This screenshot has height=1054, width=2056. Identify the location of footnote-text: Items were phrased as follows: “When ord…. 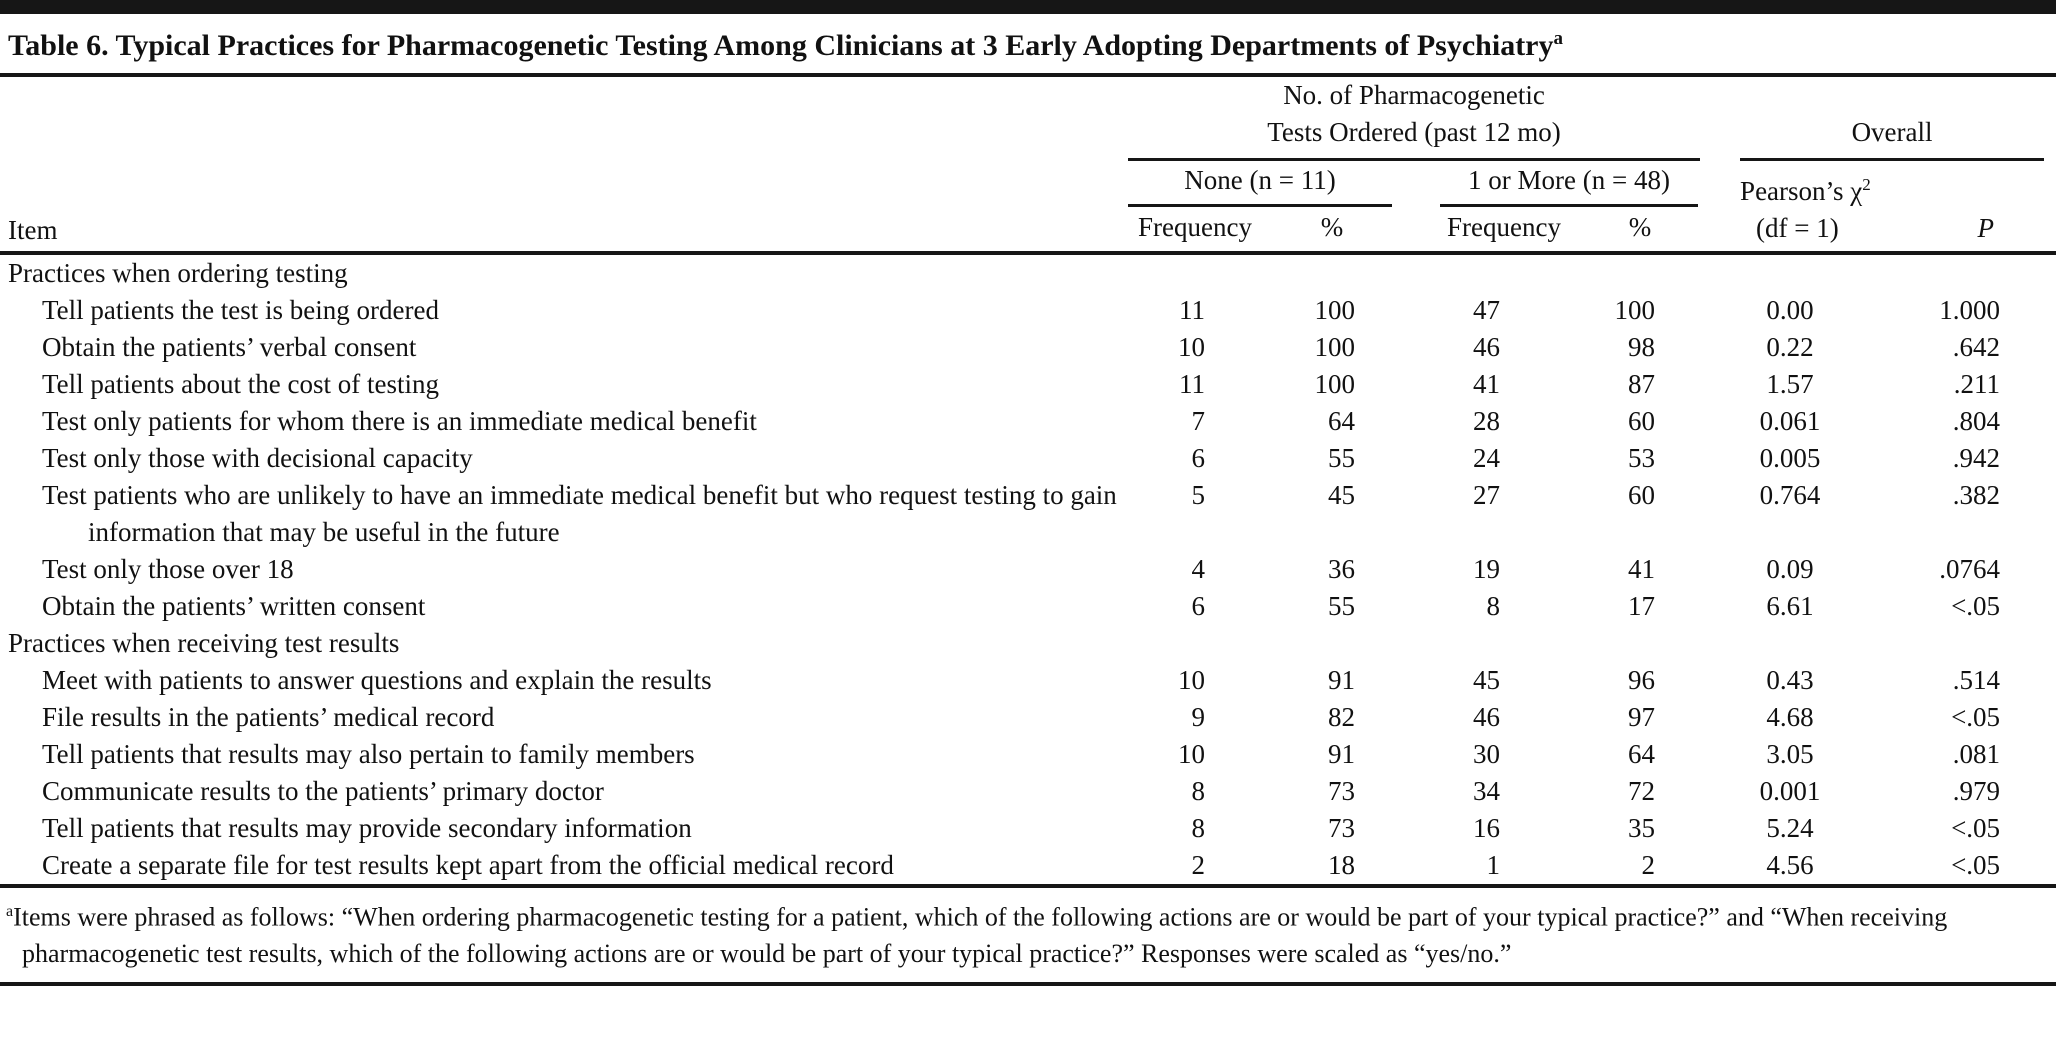
(980, 935).